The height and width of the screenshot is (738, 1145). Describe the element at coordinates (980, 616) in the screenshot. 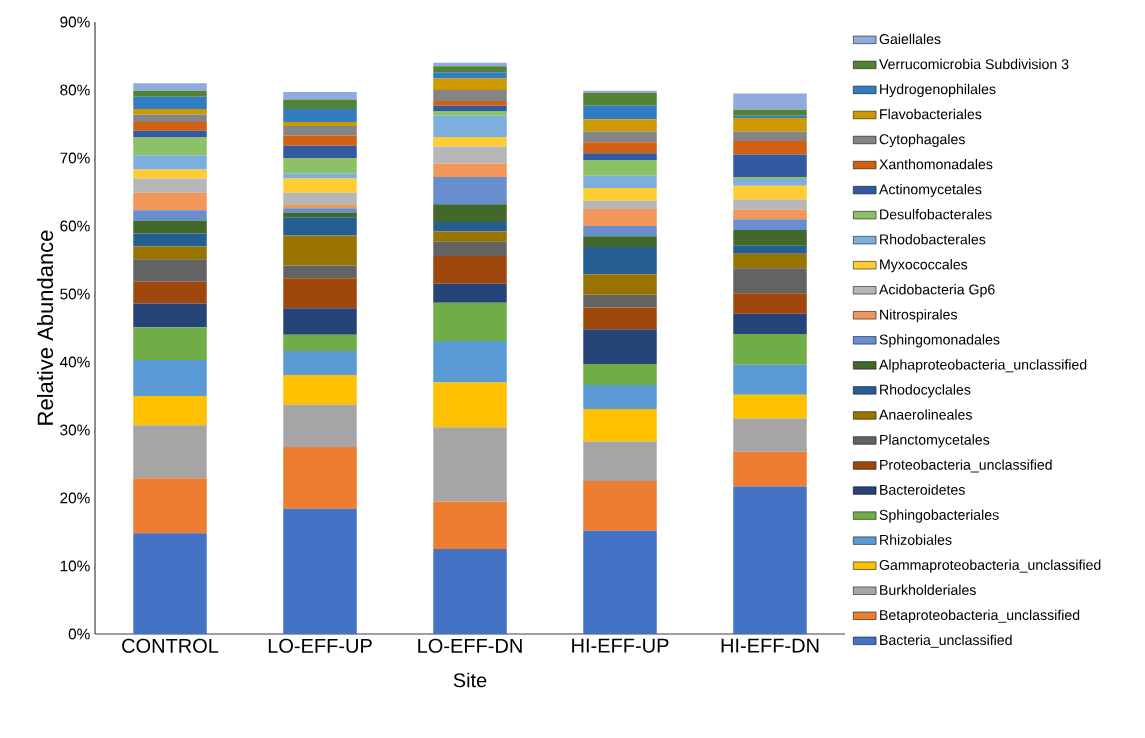

I see `legend-label: Betaproteobacteria_unclassified` at that location.